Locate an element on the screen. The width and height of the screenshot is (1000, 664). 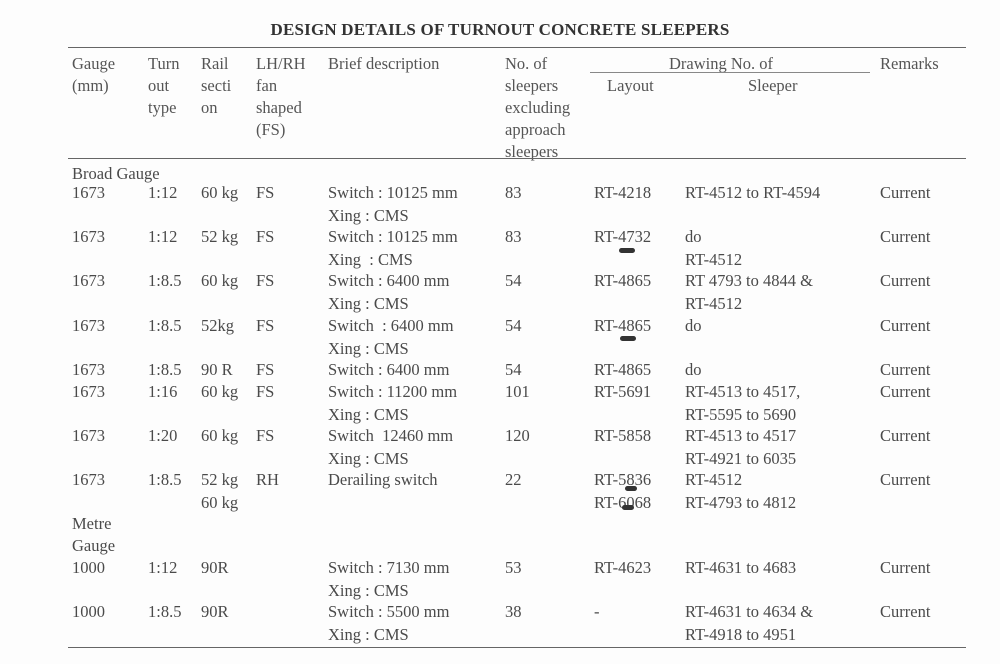
section-metre-gauge: Metre Gauge is located at coordinates (94, 534).